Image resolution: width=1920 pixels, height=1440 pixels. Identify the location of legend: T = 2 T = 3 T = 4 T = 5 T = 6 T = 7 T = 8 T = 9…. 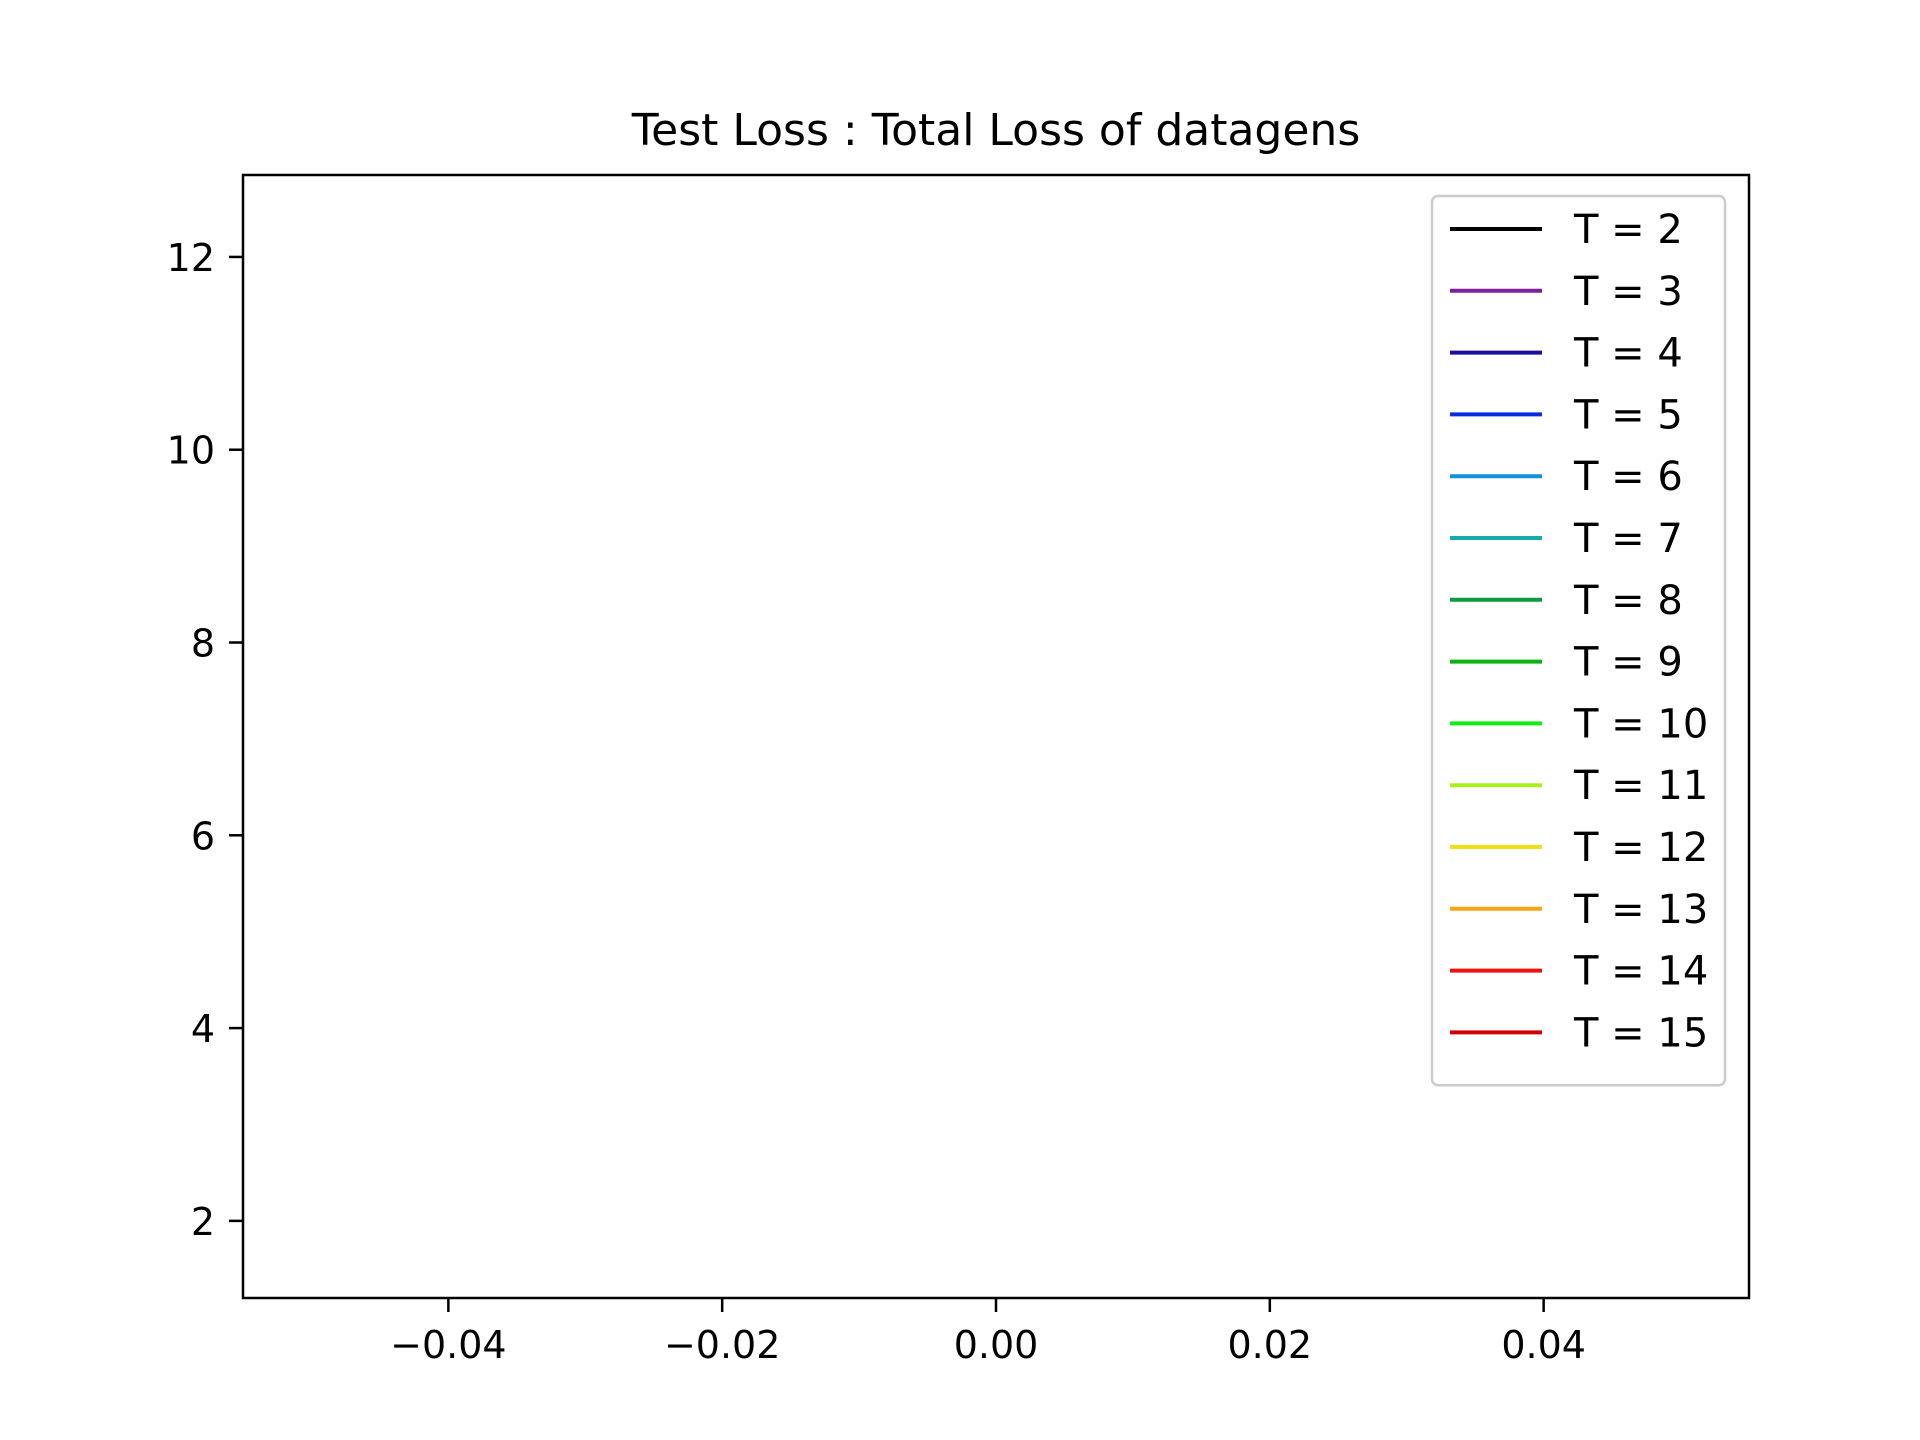
(1578, 640).